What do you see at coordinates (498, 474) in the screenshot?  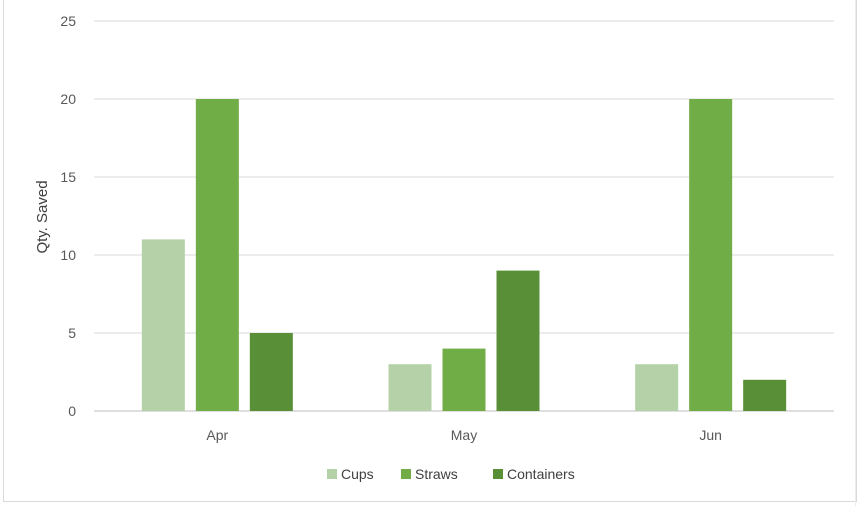 I see `legend-swatch-containers` at bounding box center [498, 474].